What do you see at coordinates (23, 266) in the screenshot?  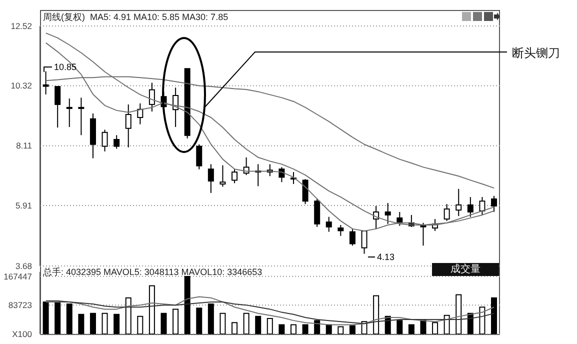 I see `y-tick-label: 3.68` at bounding box center [23, 266].